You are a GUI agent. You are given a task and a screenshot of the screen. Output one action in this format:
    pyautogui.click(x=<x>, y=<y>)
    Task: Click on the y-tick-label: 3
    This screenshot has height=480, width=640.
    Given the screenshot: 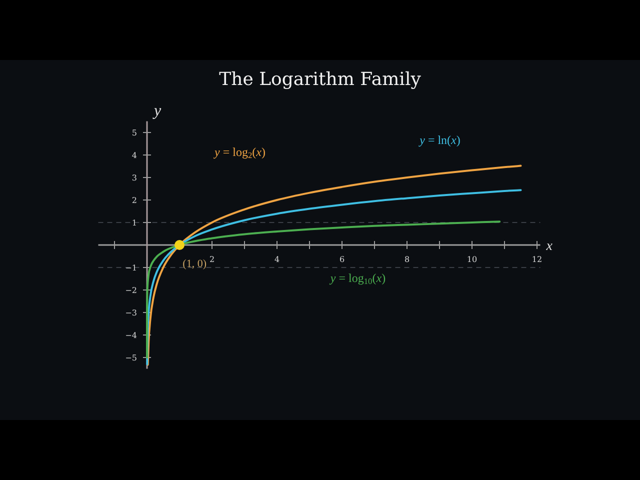 What is the action you would take?
    pyautogui.click(x=134, y=178)
    